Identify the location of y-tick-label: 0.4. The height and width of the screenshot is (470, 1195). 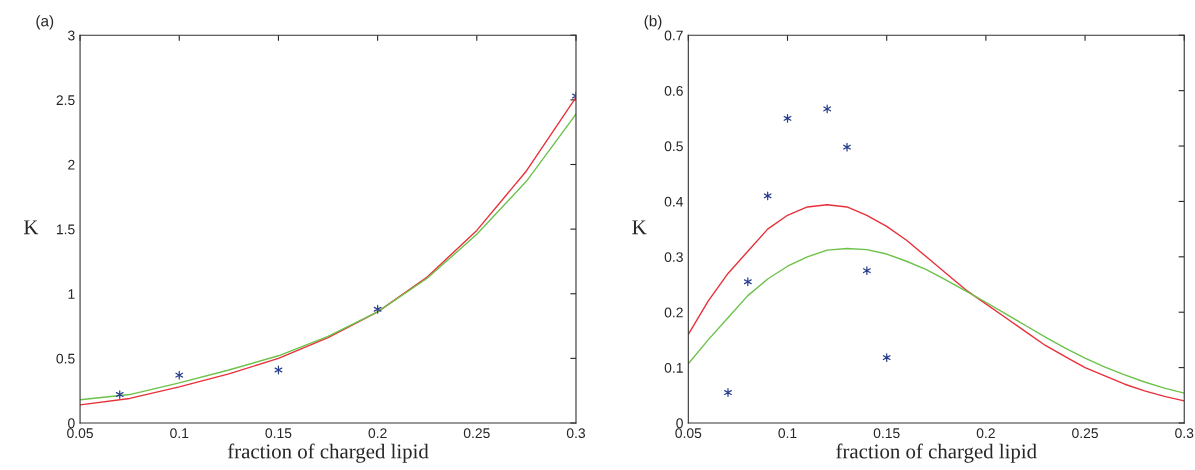
(674, 201).